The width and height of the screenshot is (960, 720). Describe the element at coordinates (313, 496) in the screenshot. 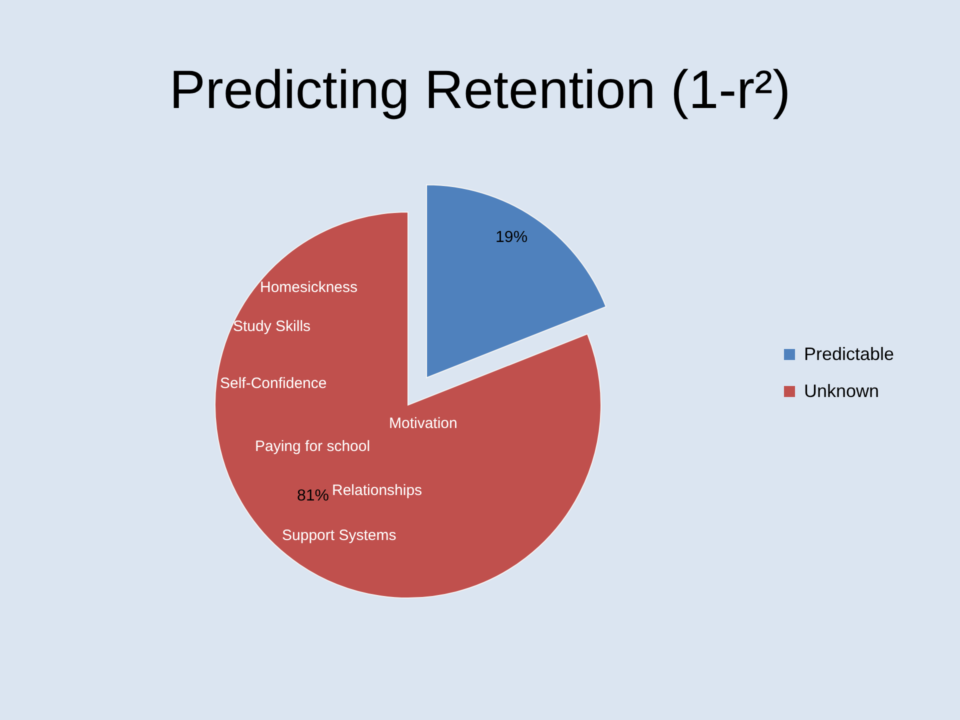

I see `data-label: 81%` at that location.